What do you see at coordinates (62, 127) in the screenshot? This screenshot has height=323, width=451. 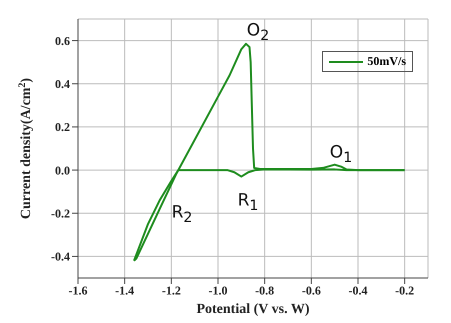 I see `y-tick-label: 0.2` at bounding box center [62, 127].